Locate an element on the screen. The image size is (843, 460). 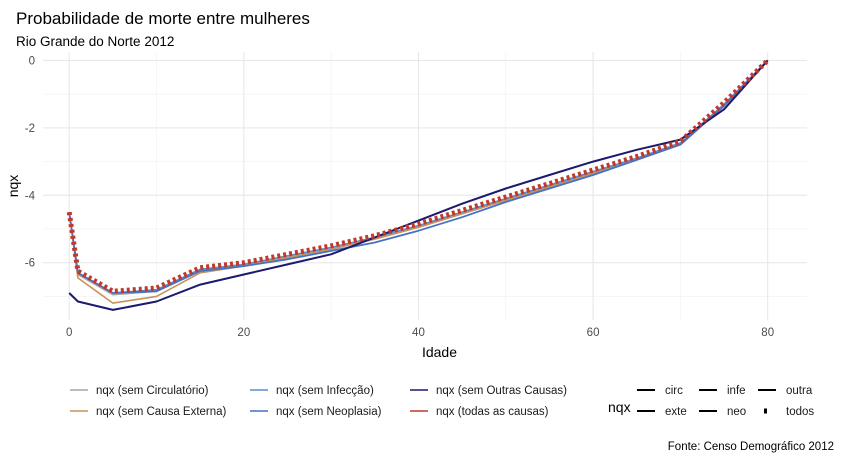
legend-label: nqx (sem Causa Externa) is located at coordinates (161, 412).